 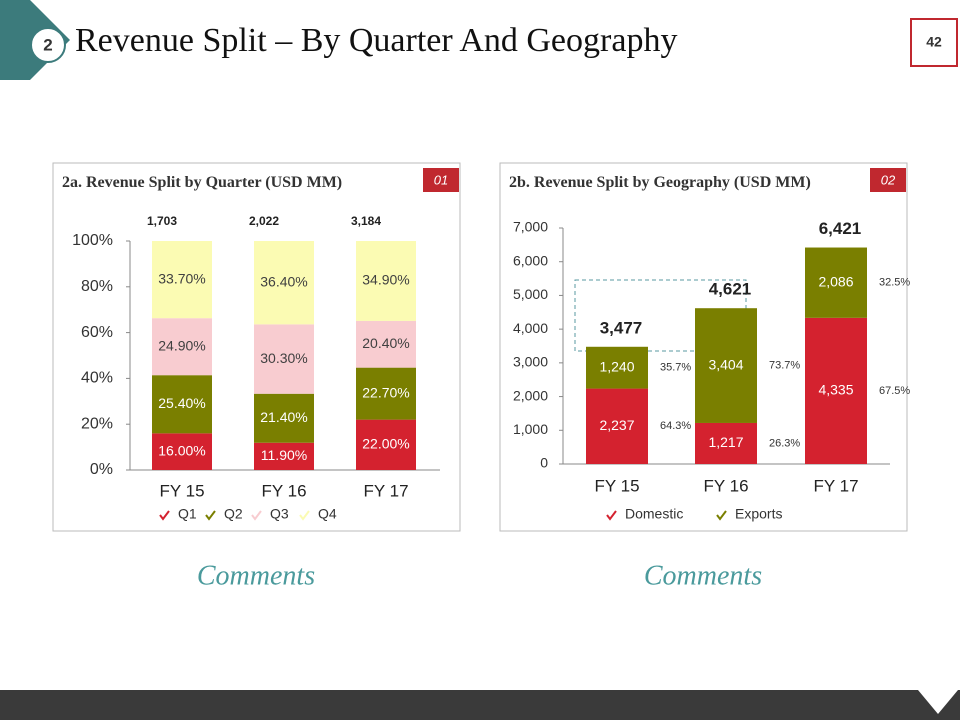 I want to click on y-tick-label: 1,000, so click(x=530, y=429).